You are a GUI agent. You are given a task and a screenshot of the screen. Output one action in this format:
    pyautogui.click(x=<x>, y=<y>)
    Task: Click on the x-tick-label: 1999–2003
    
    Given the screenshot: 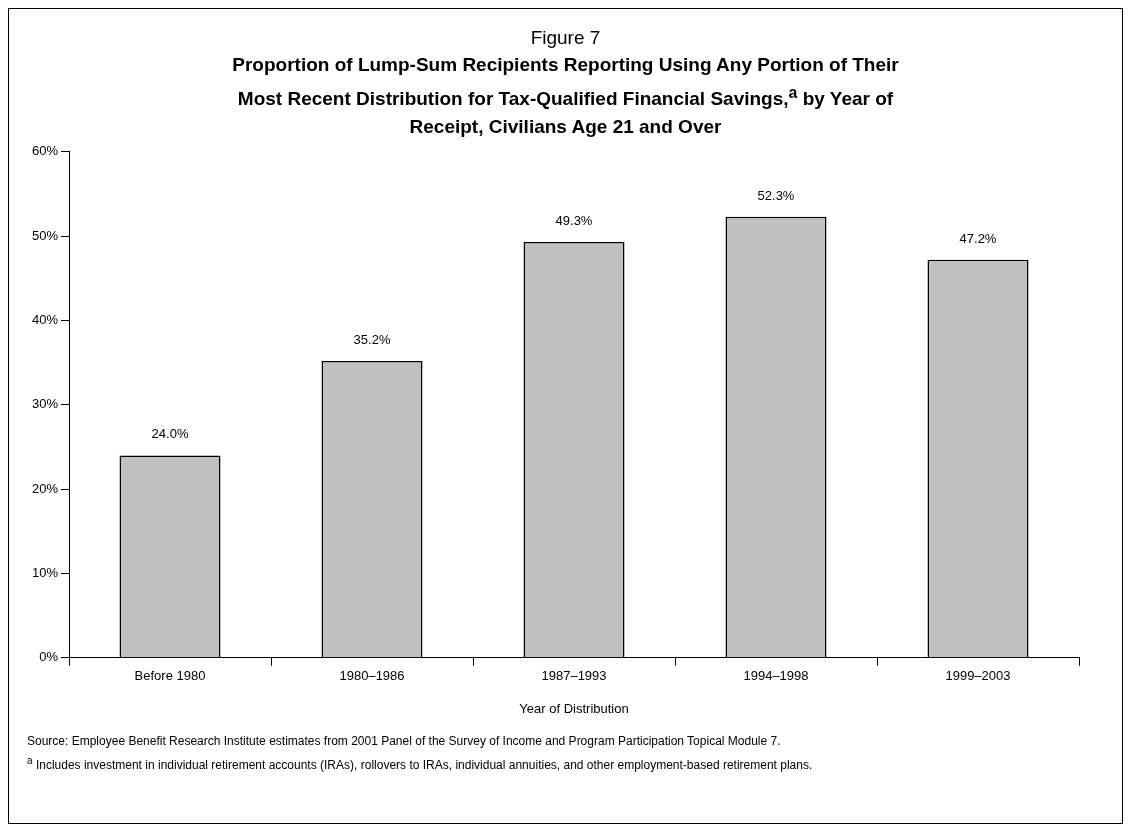 What is the action you would take?
    pyautogui.click(x=978, y=676)
    